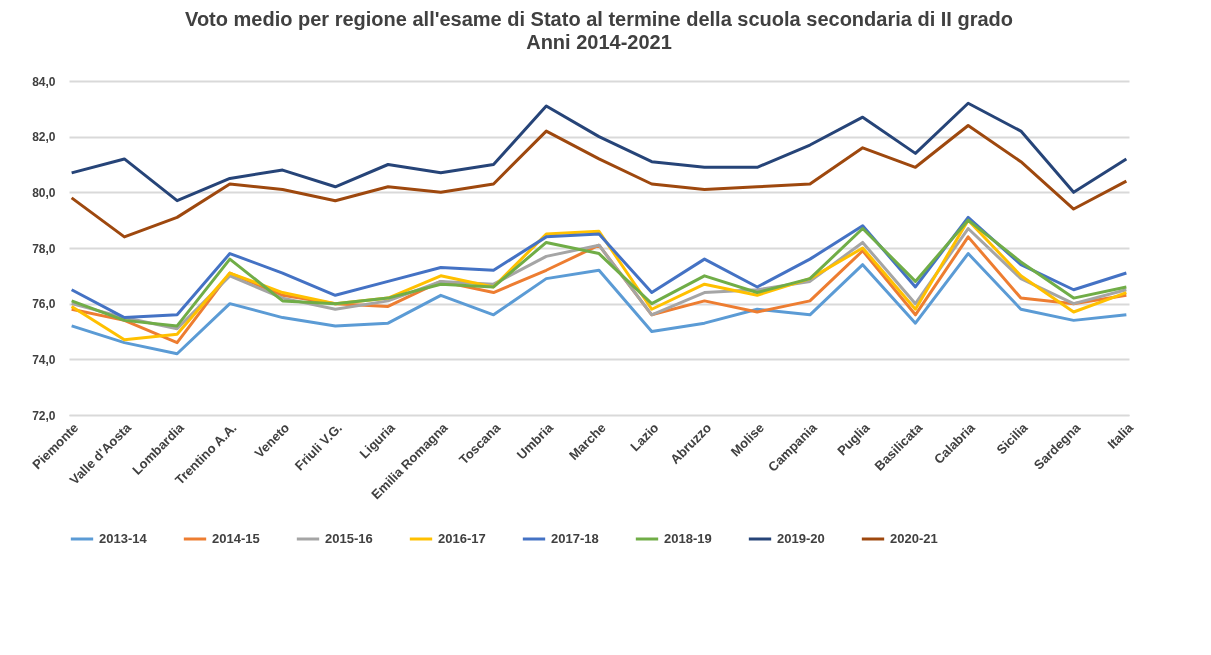  Describe the element at coordinates (44, 248) in the screenshot. I see `y-tick-label: 78,0` at that location.